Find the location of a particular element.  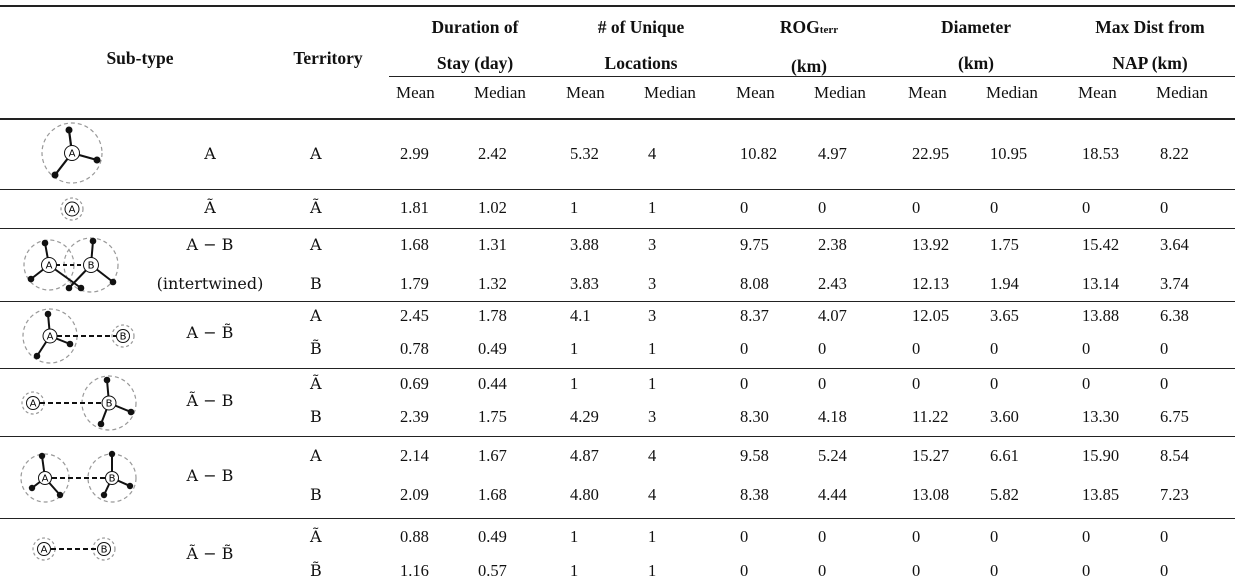

value-cell: 6.75 is located at coordinates (1174, 416).